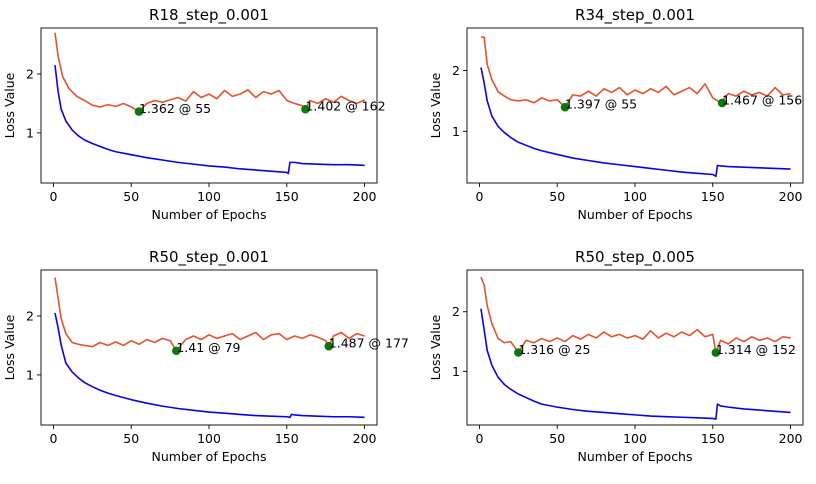  I want to click on min-annotation-label: 1.314 @ 152, so click(756, 349).